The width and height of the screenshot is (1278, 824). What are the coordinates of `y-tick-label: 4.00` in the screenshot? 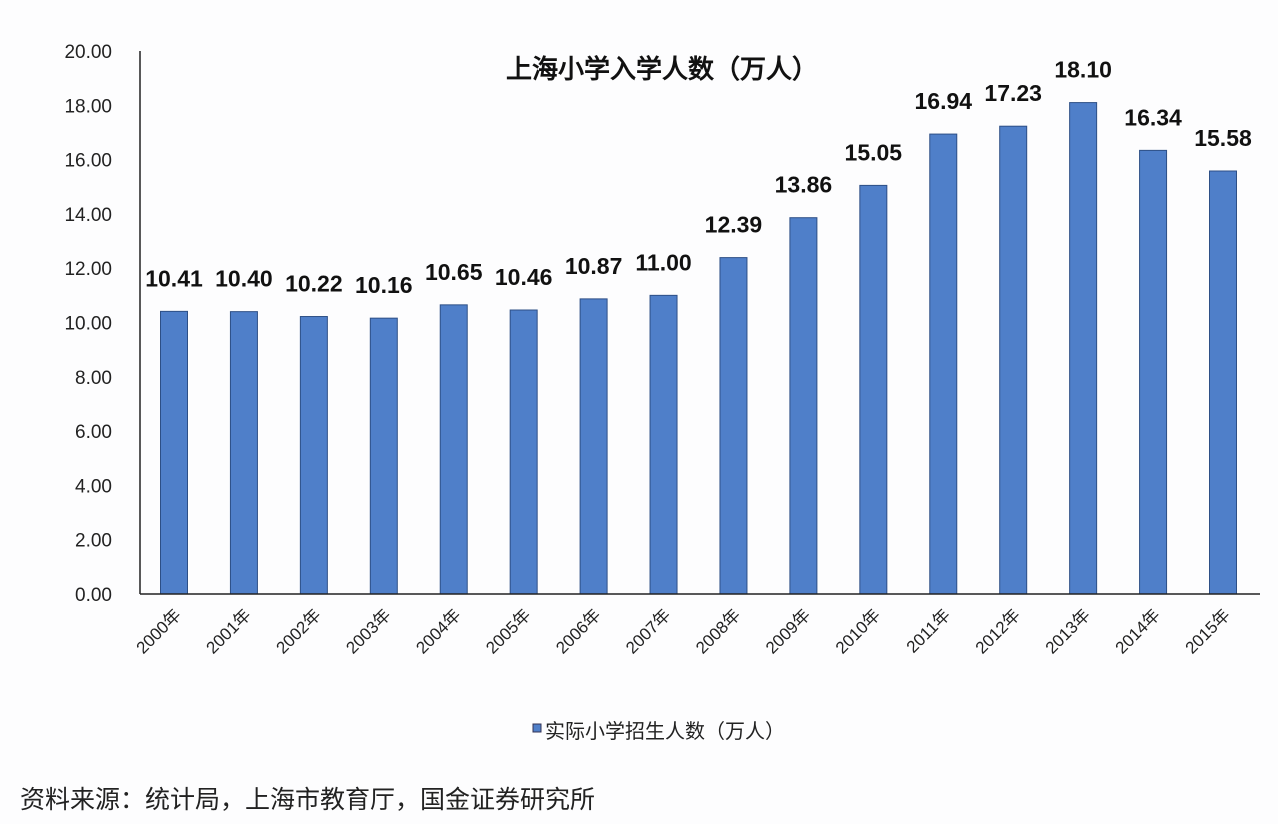 It's located at (93, 486).